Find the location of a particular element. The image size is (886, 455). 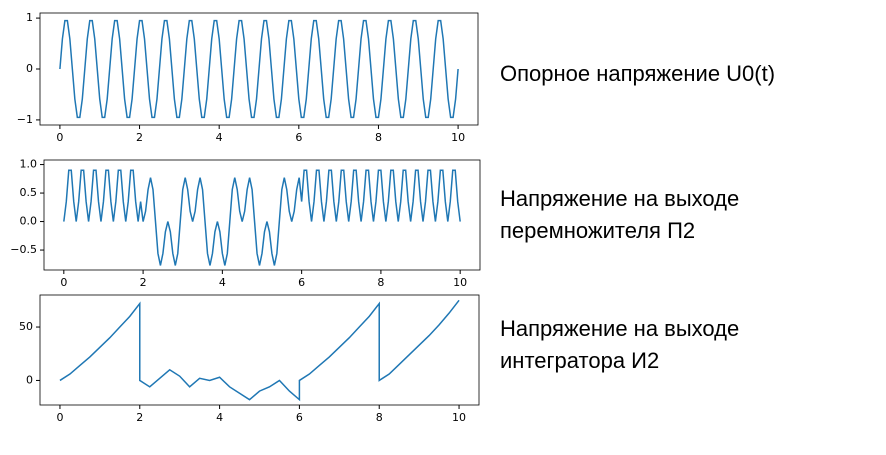

y-tick-label: −0.5 is located at coordinates (23, 249).